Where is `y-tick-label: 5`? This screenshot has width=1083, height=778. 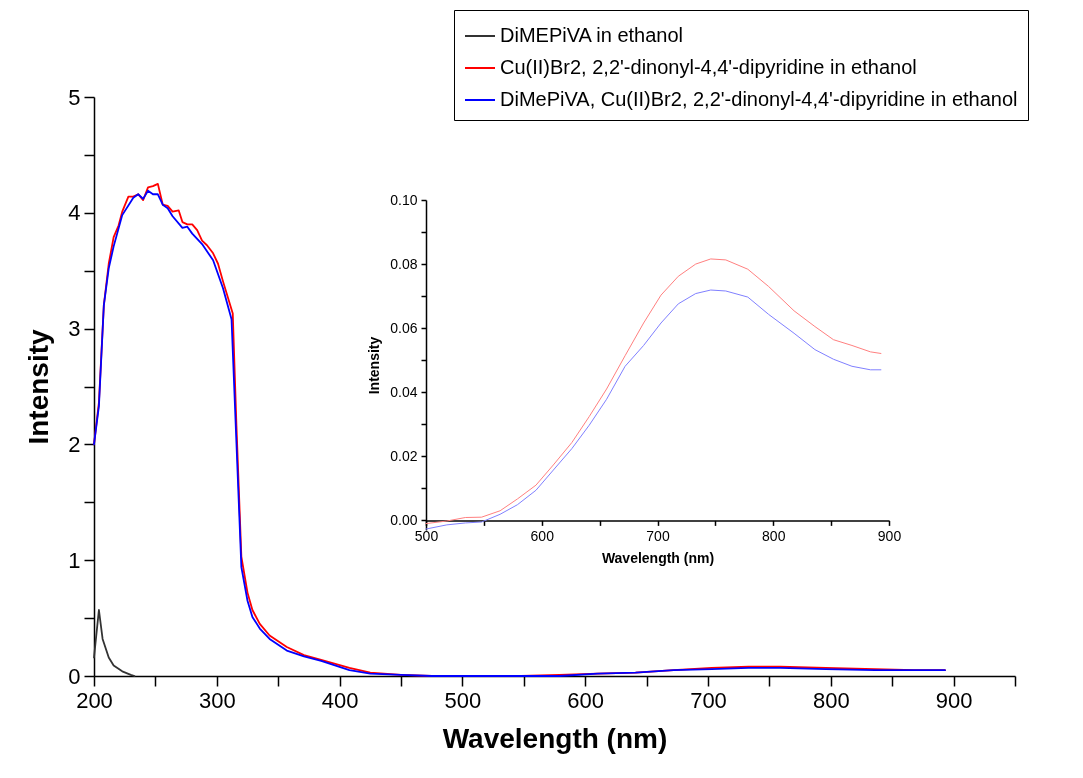
y-tick-label: 5 is located at coordinates (74, 97).